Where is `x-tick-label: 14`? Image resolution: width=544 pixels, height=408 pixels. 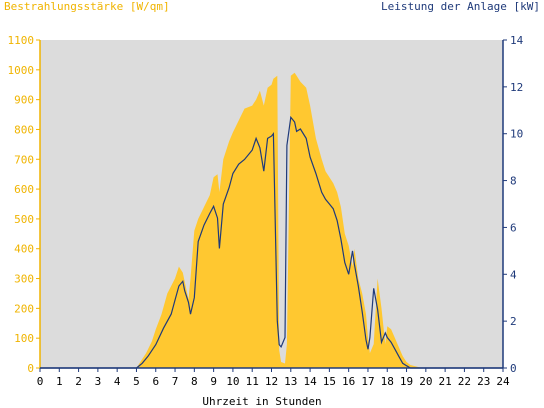
x-tick-label: 14 is located at coordinates (310, 381).